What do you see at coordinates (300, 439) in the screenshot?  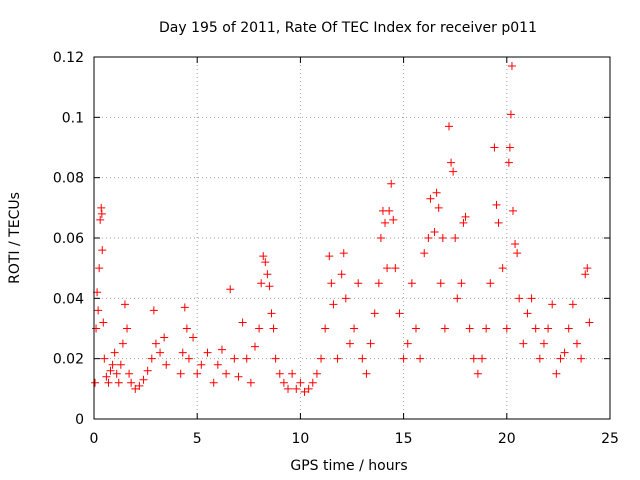 I see `x-tick-label: 10` at bounding box center [300, 439].